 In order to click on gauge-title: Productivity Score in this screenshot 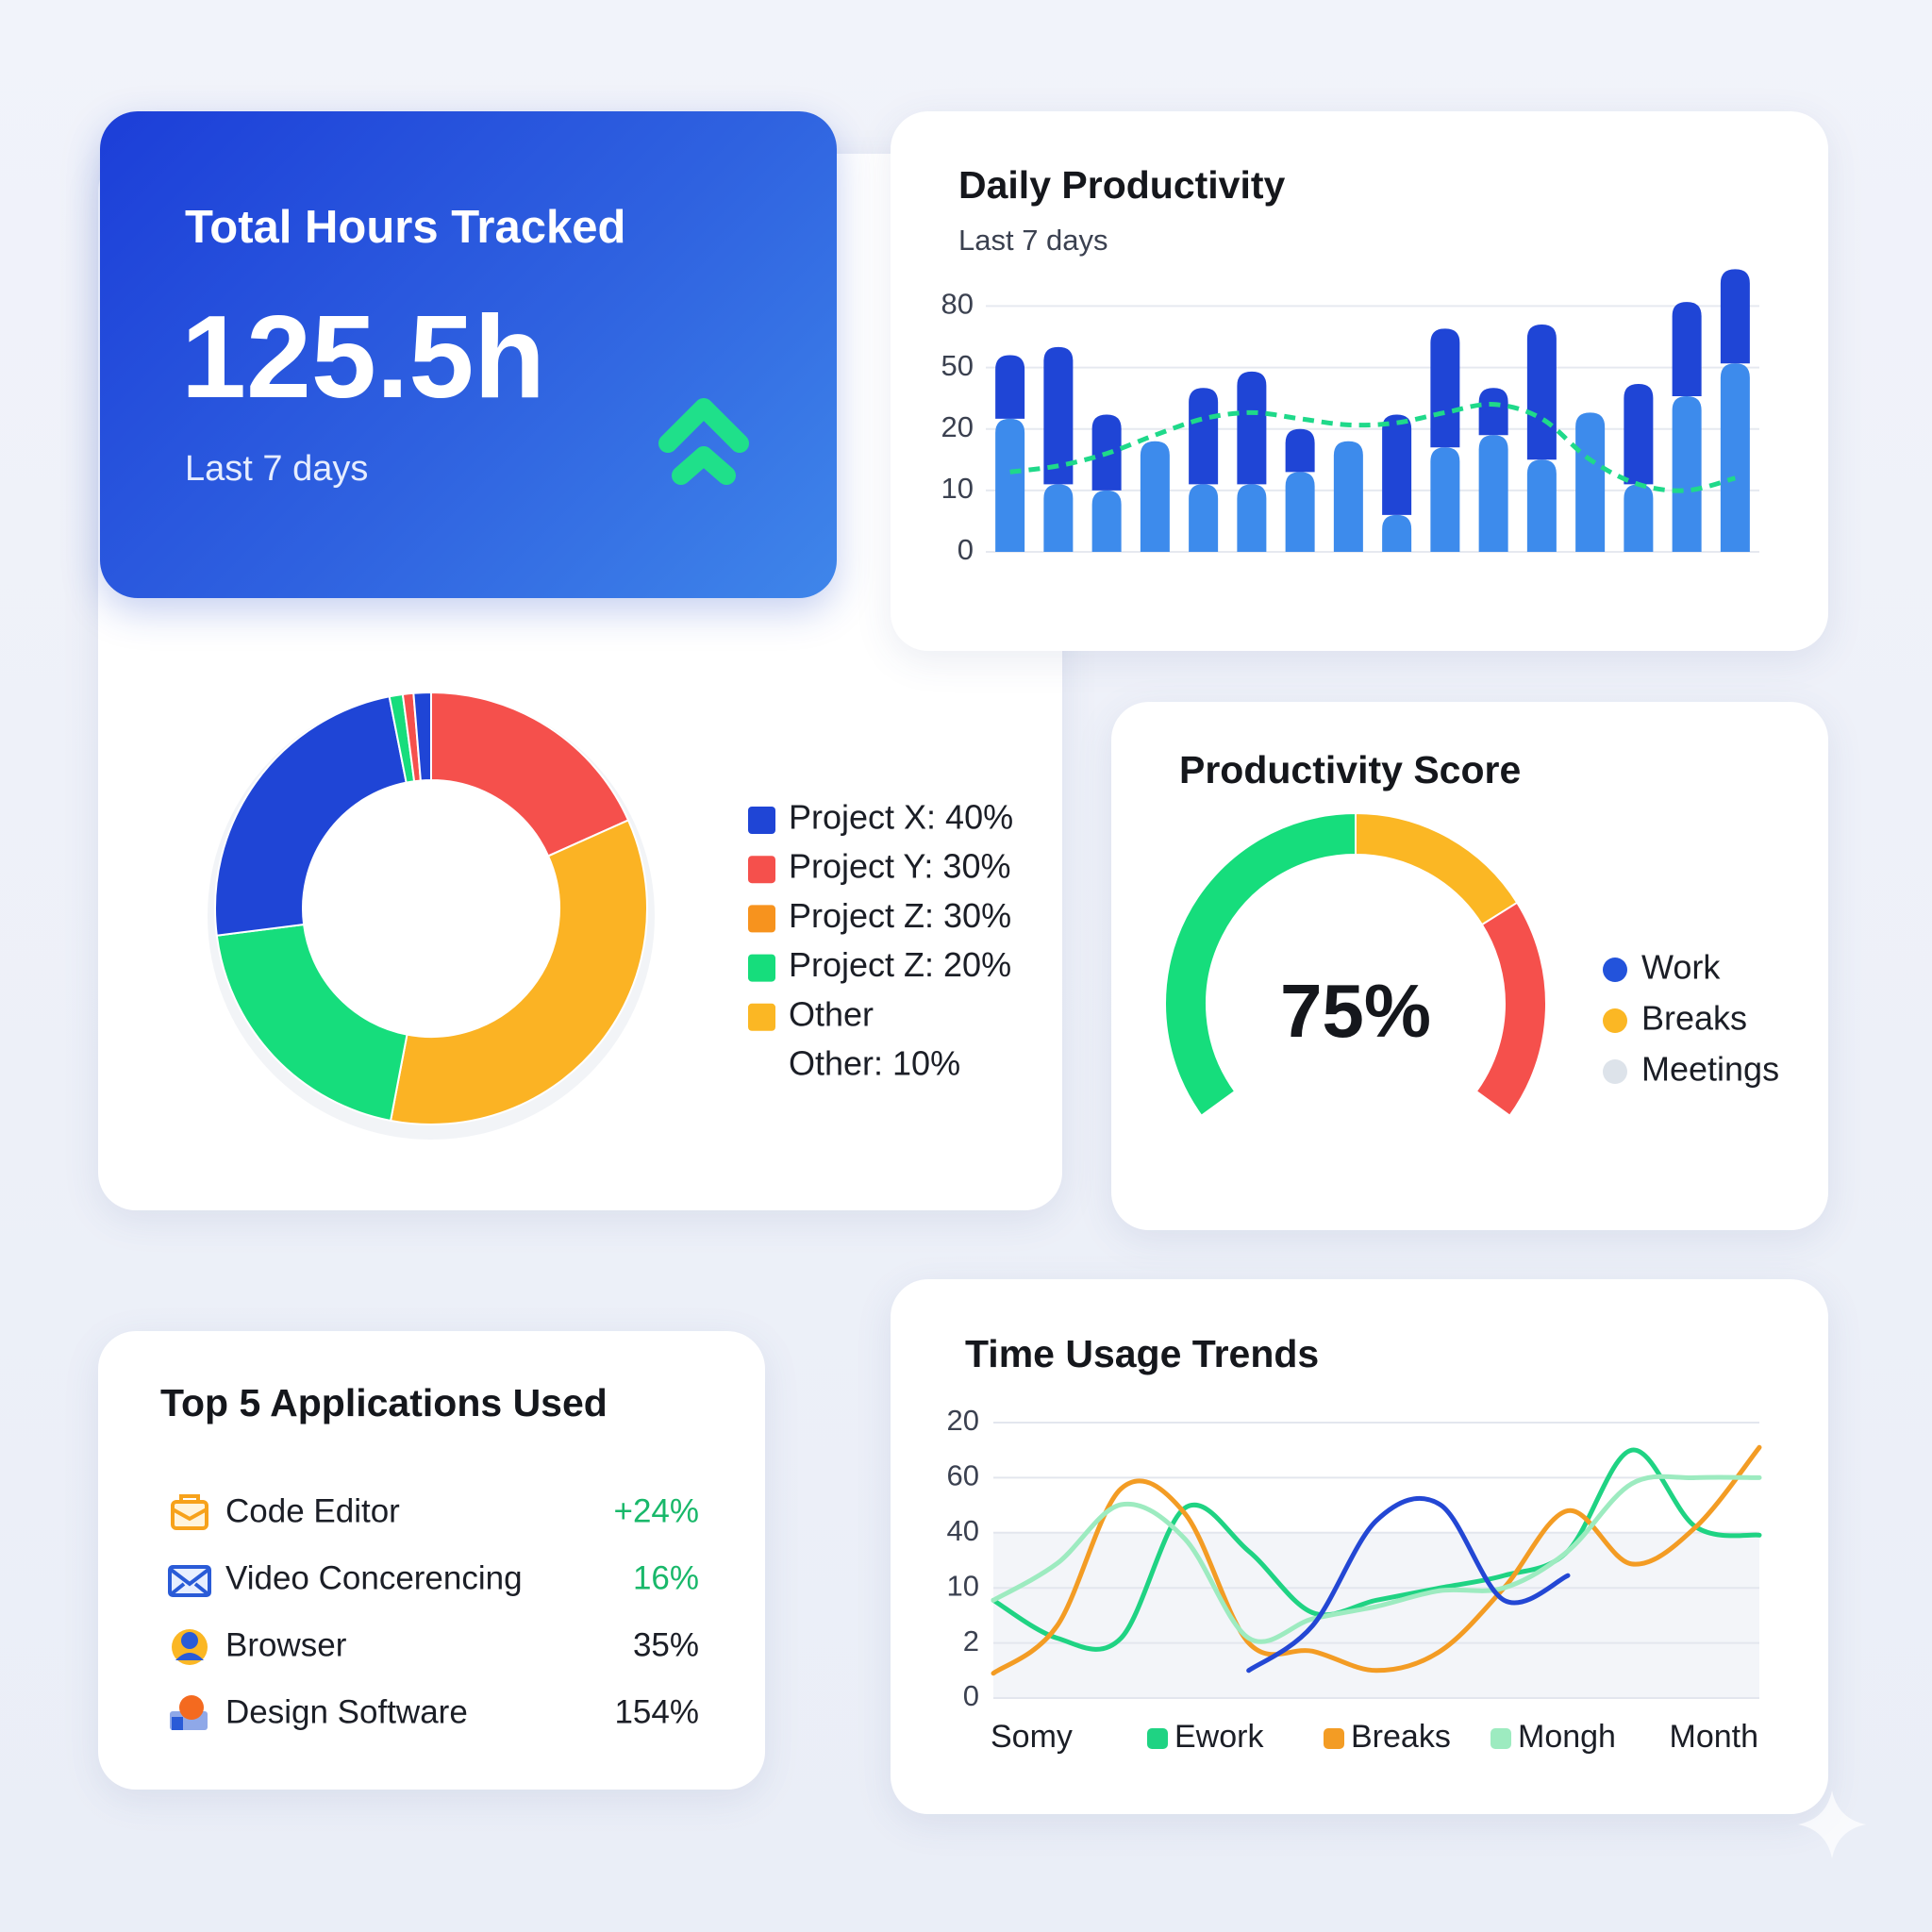, I will do `click(1350, 769)`.